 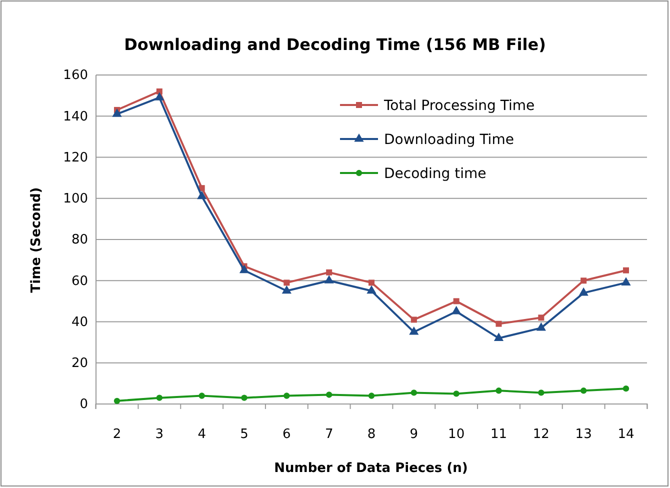 I want to click on y-tick-label: 100, so click(x=75, y=199).